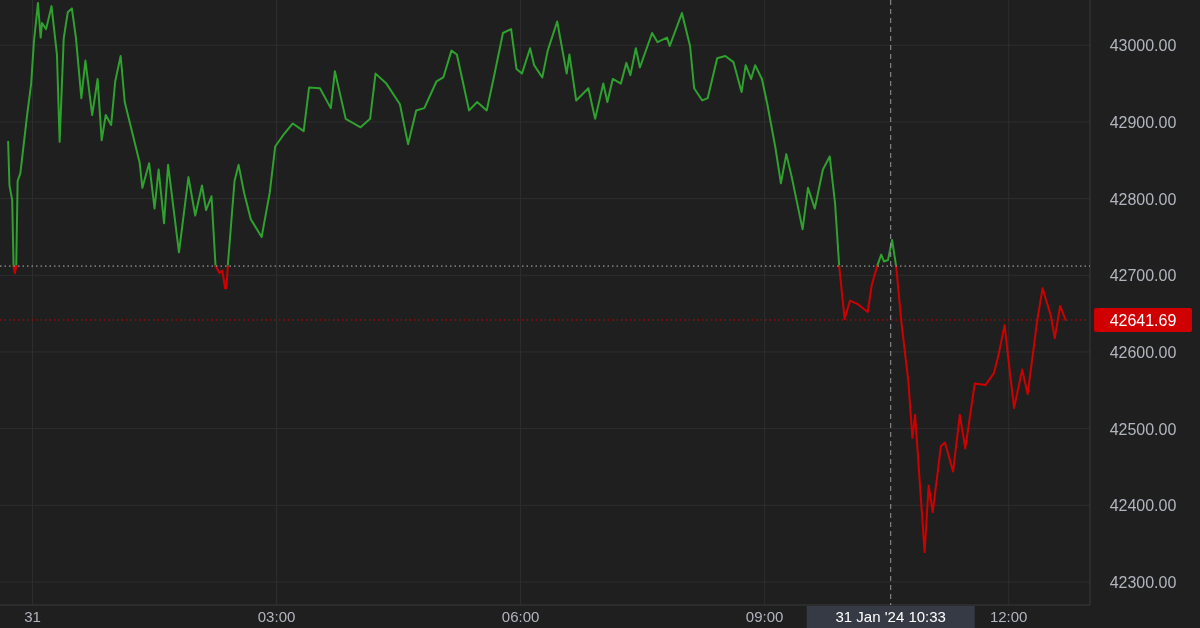 The image size is (1200, 628). Describe the element at coordinates (276, 616) in the screenshot. I see `x-tick-label: 03:00` at that location.